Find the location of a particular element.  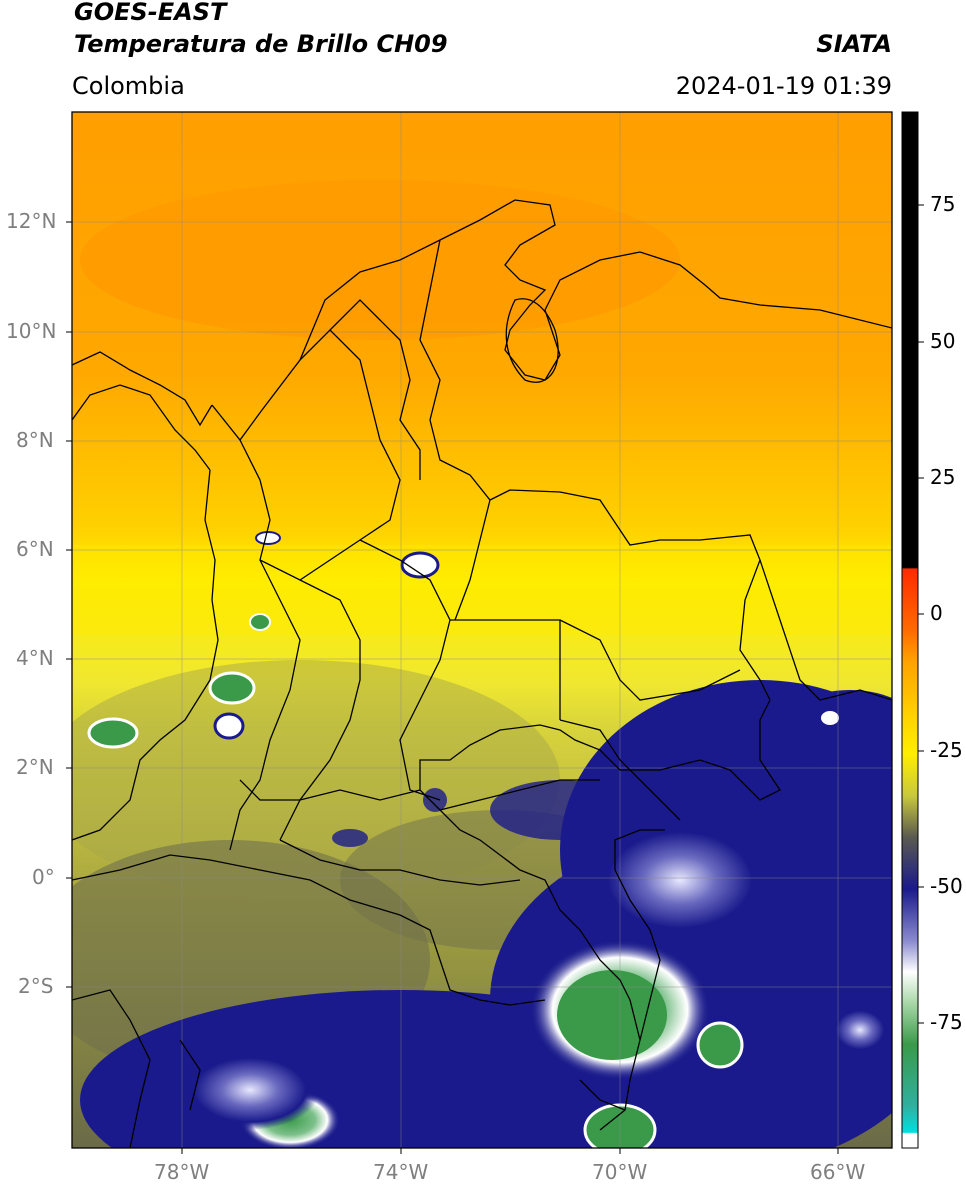

agency-label: SIATA is located at coordinates (854, 44).